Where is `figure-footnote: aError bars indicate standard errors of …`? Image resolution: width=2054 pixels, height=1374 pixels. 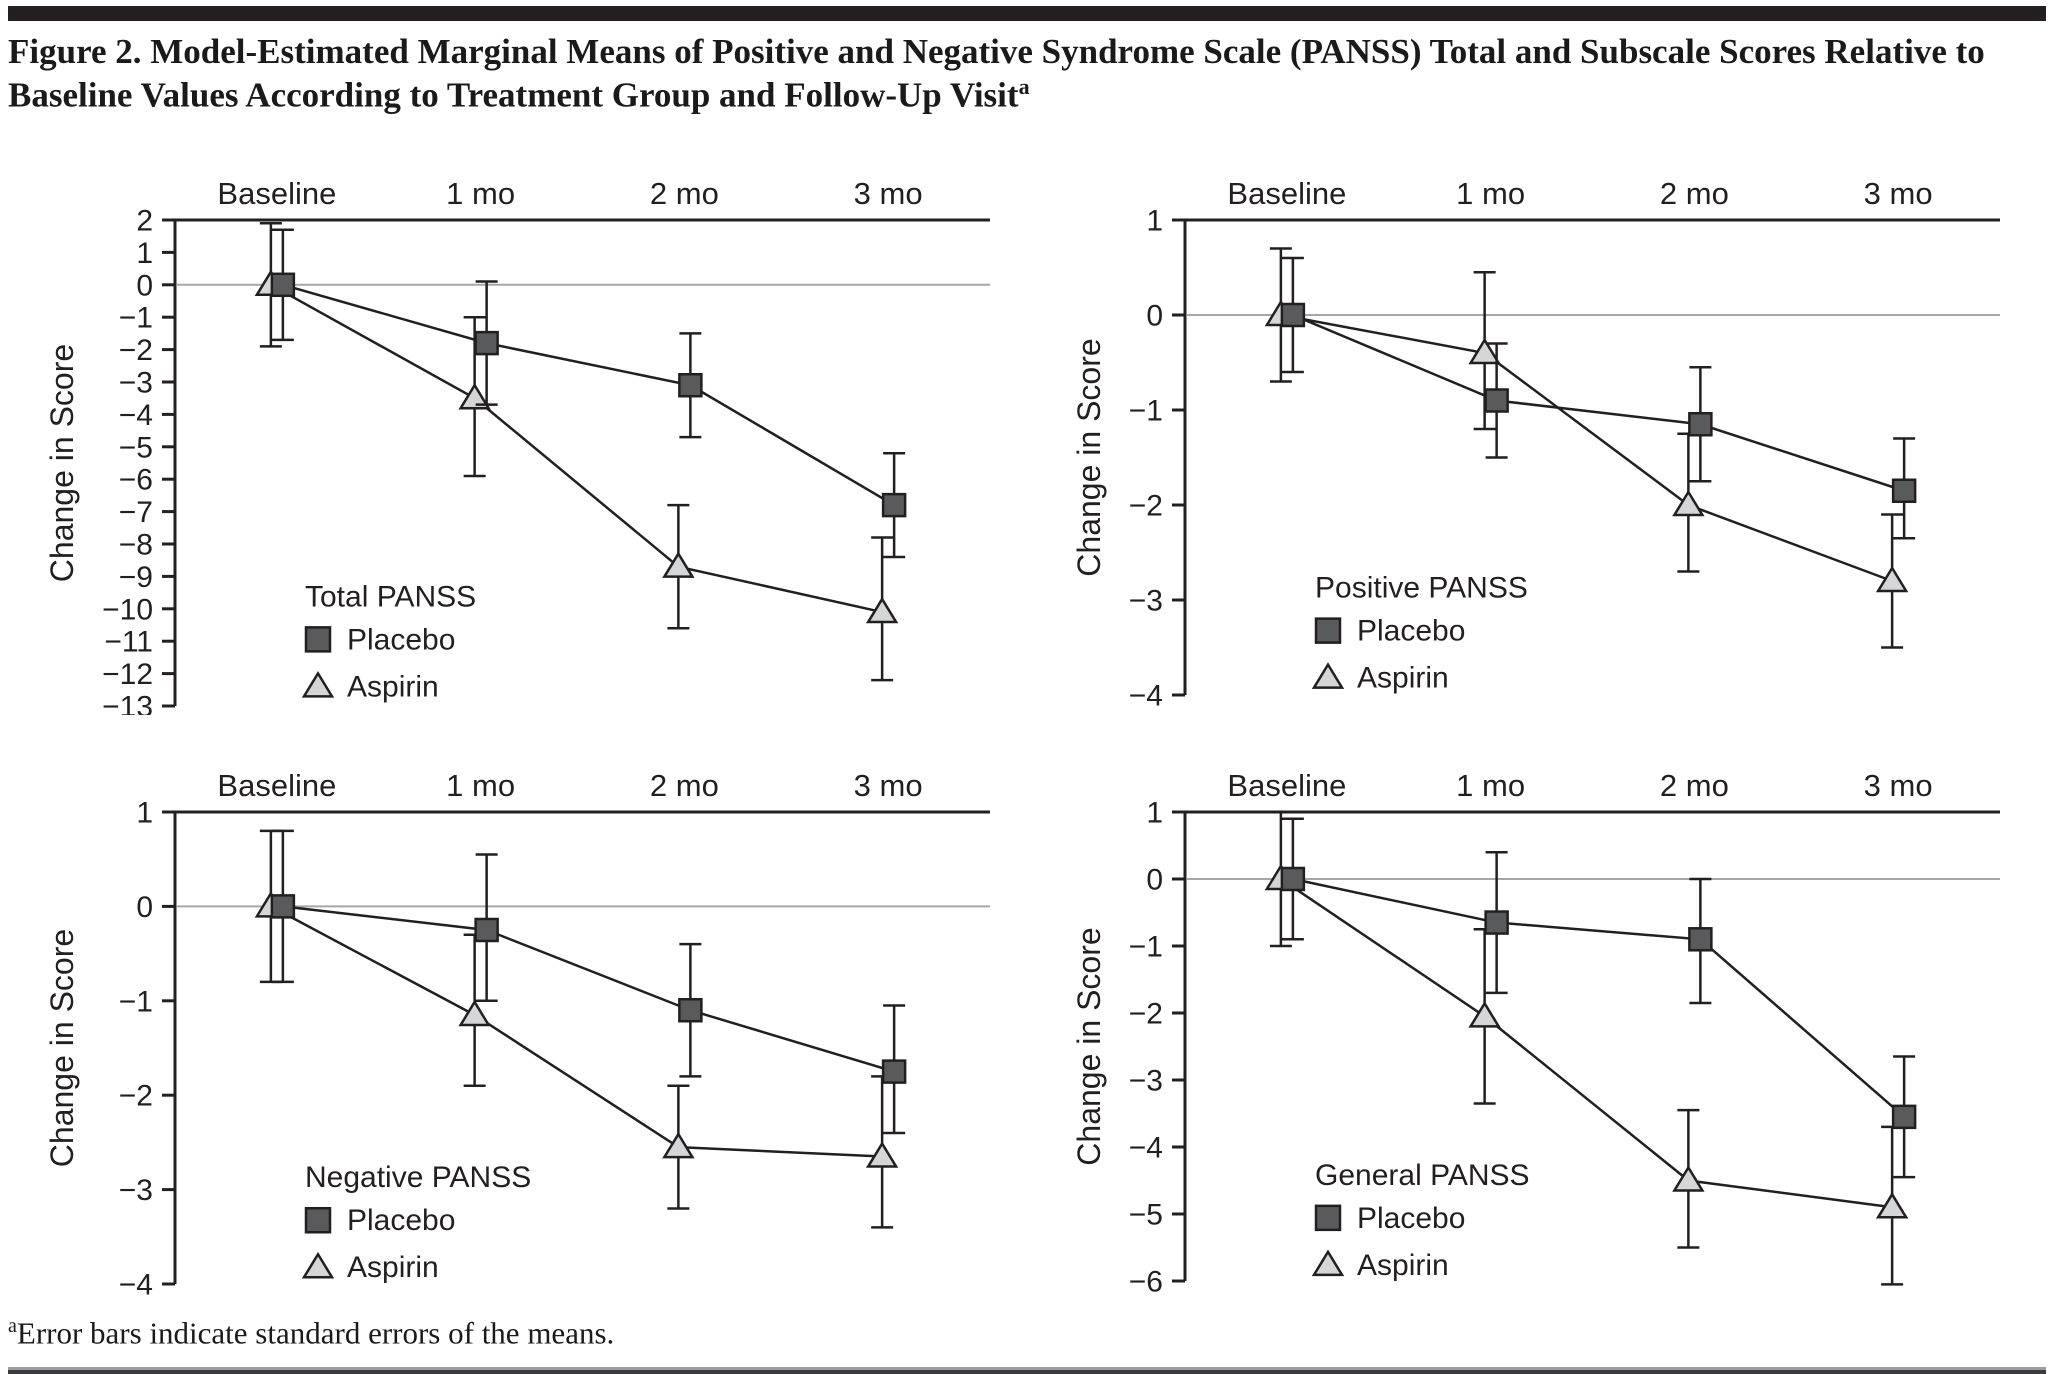 figure-footnote: aError bars indicate standard errors of … is located at coordinates (1026, 1333).